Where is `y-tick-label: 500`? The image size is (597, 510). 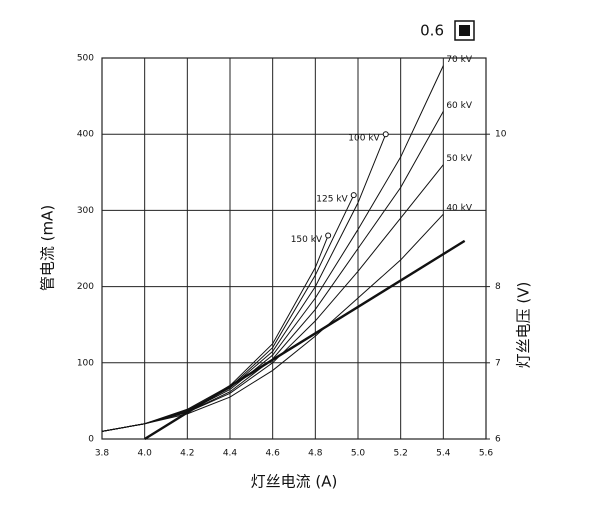 y-tick-label: 500 is located at coordinates (85, 59).